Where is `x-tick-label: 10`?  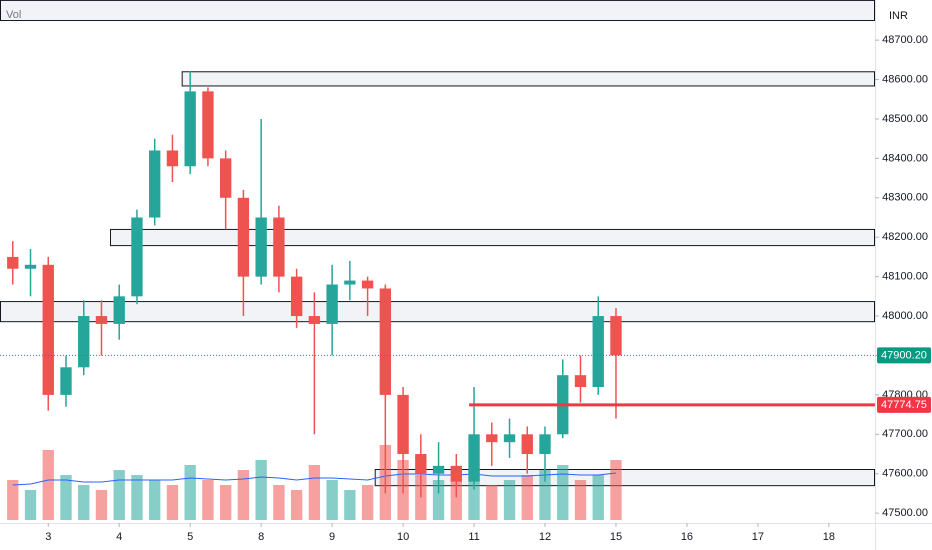
x-tick-label: 10 is located at coordinates (403, 537).